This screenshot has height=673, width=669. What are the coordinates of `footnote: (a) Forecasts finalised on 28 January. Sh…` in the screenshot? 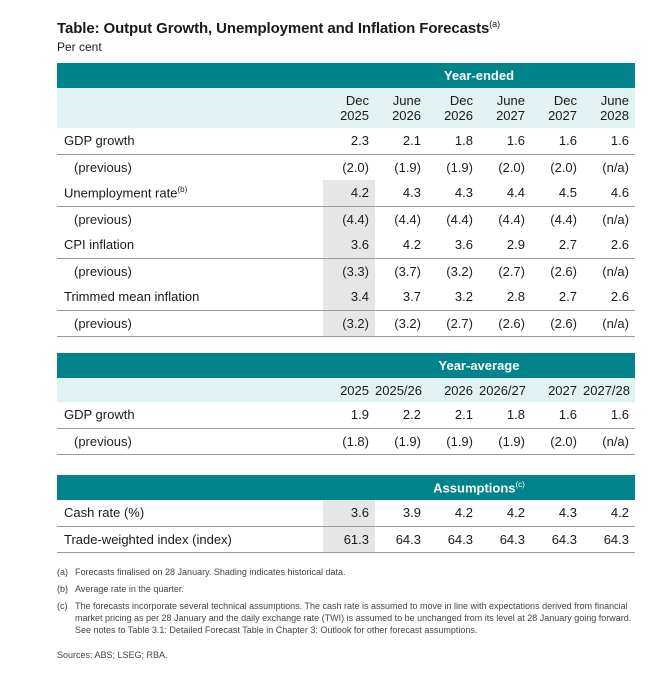 It's located at (201, 572).